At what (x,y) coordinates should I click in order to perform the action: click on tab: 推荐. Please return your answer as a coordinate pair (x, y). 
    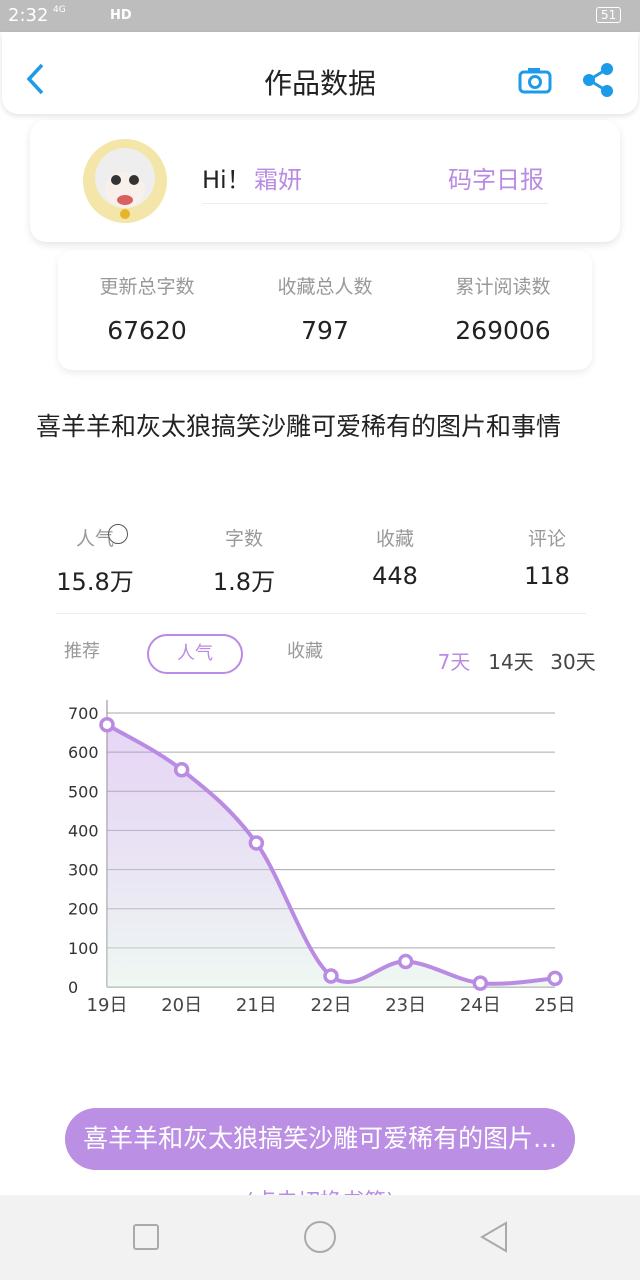
    Looking at the image, I should click on (82, 651).